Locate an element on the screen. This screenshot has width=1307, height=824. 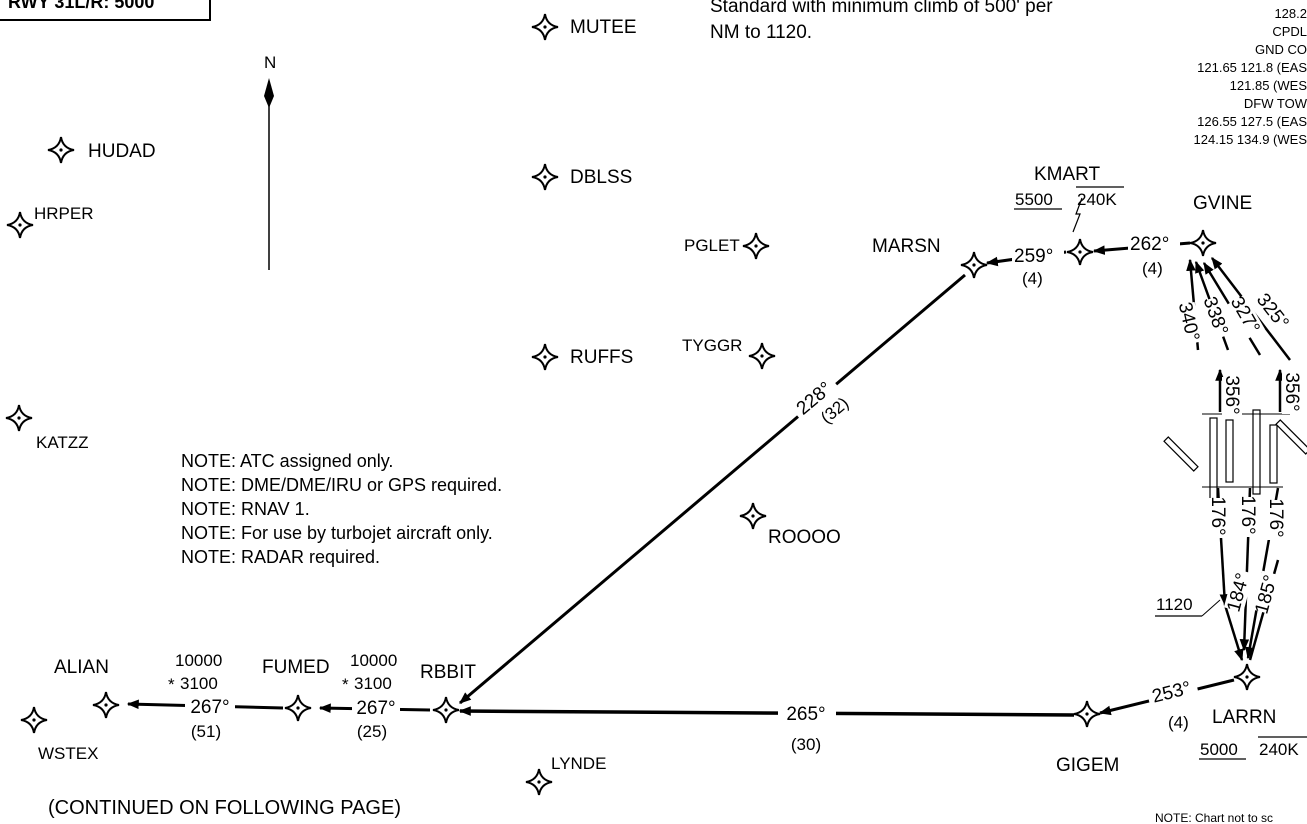
waypoint-hrper-icon is located at coordinates (20, 225).